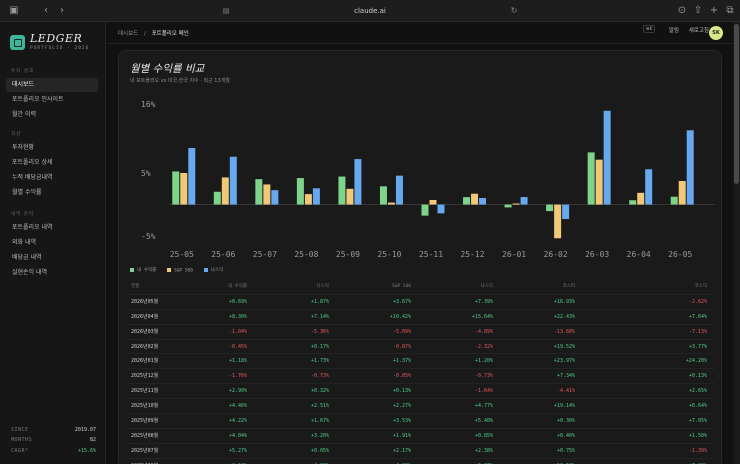 Image resolution: width=740 pixels, height=464 pixels. Describe the element at coordinates (736, 104) in the screenshot. I see `scrollbar-thumb` at that location.